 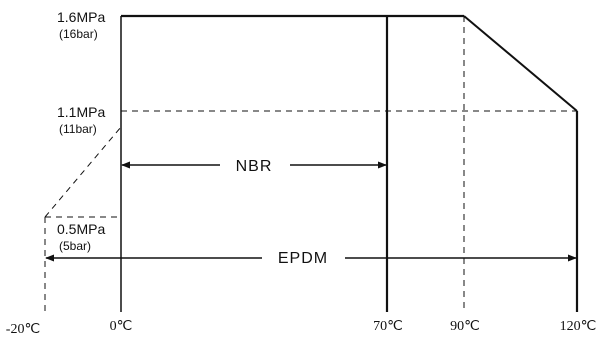 What do you see at coordinates (465, 326) in the screenshot?
I see `x-tick-label-90: 90℃` at bounding box center [465, 326].